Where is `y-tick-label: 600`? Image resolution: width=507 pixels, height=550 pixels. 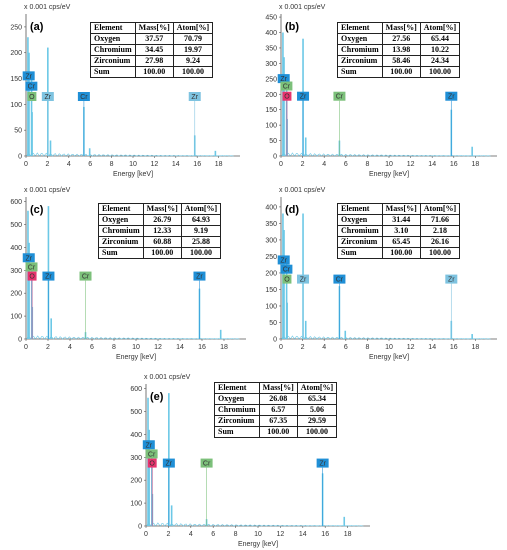 y-tick-label: 600 is located at coordinates (16, 202).